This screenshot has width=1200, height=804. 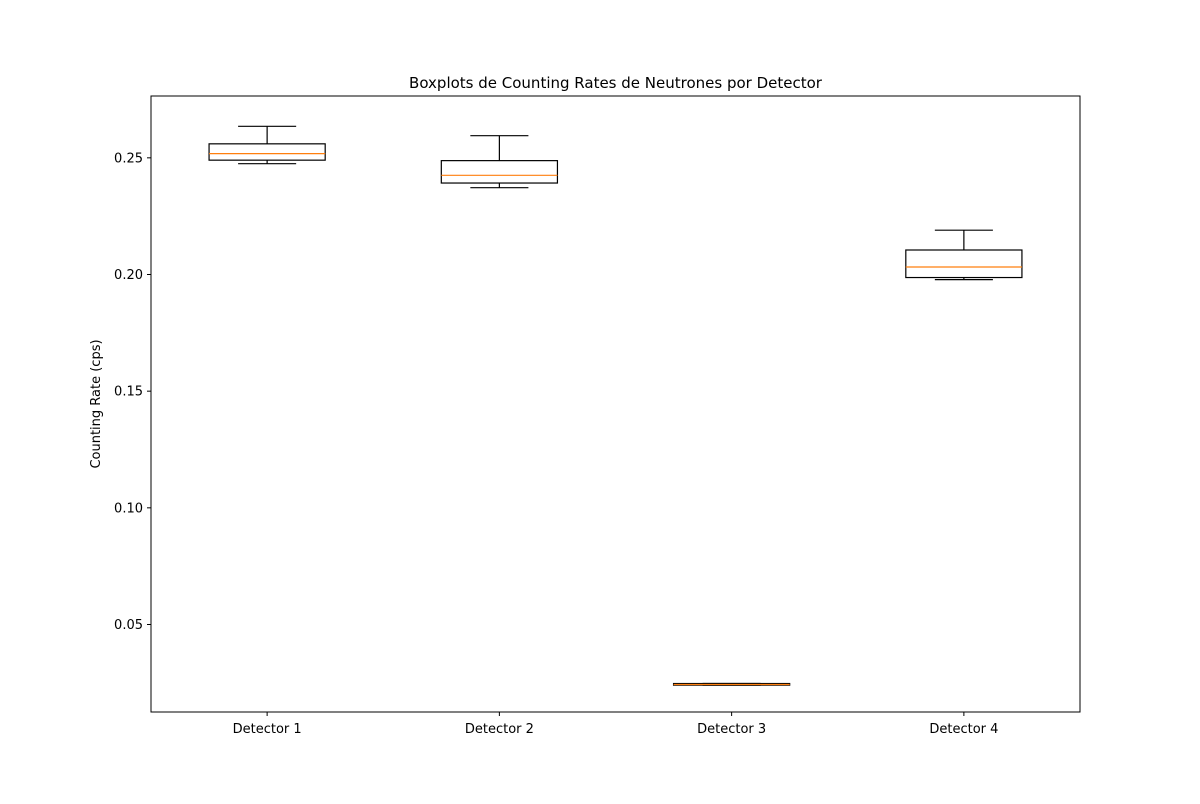 I want to click on x-tick-label: Detector 2, so click(x=499, y=729).